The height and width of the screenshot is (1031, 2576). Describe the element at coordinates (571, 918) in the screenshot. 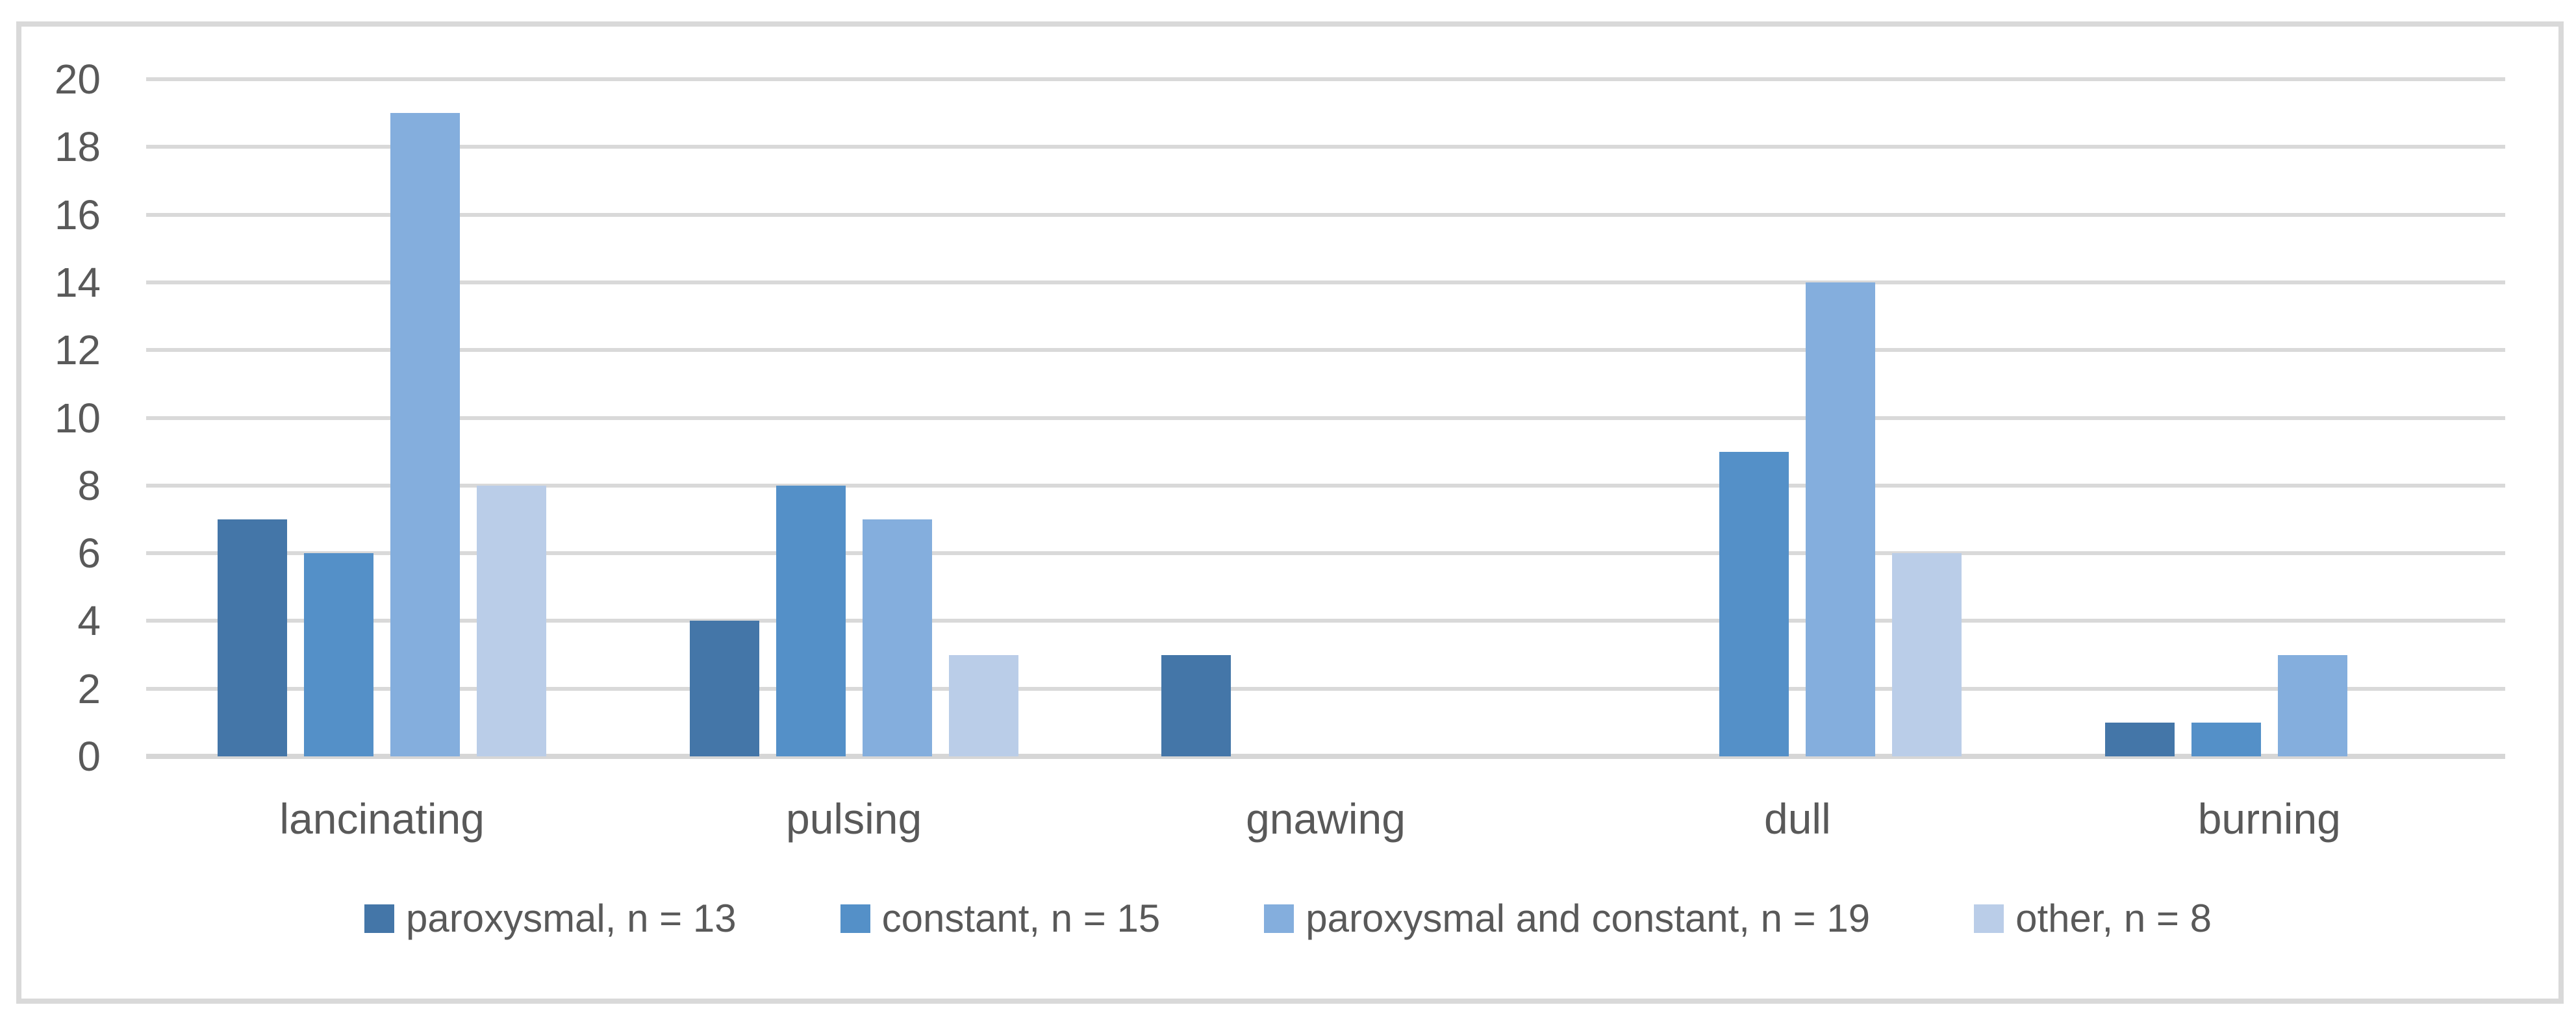

I see `legend-label: paroxysmal, n = 13` at that location.